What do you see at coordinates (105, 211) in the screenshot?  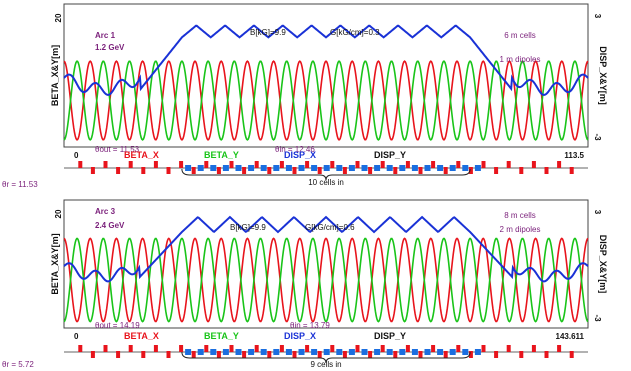 I see `arc-label: Arc 3` at bounding box center [105, 211].